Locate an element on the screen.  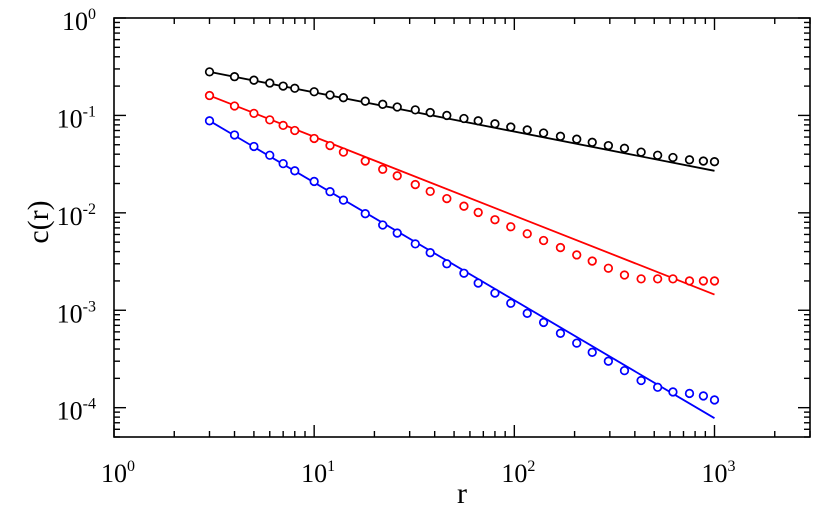
x-axis-label: r is located at coordinates (462, 493).